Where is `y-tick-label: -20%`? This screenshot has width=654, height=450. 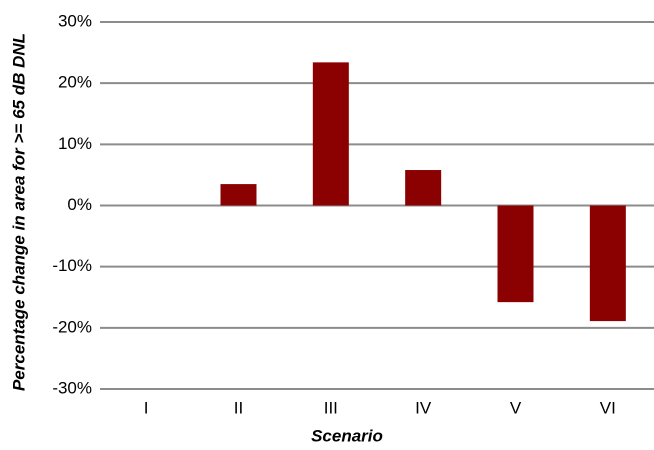
y-tick-label: -20% is located at coordinates (72, 326).